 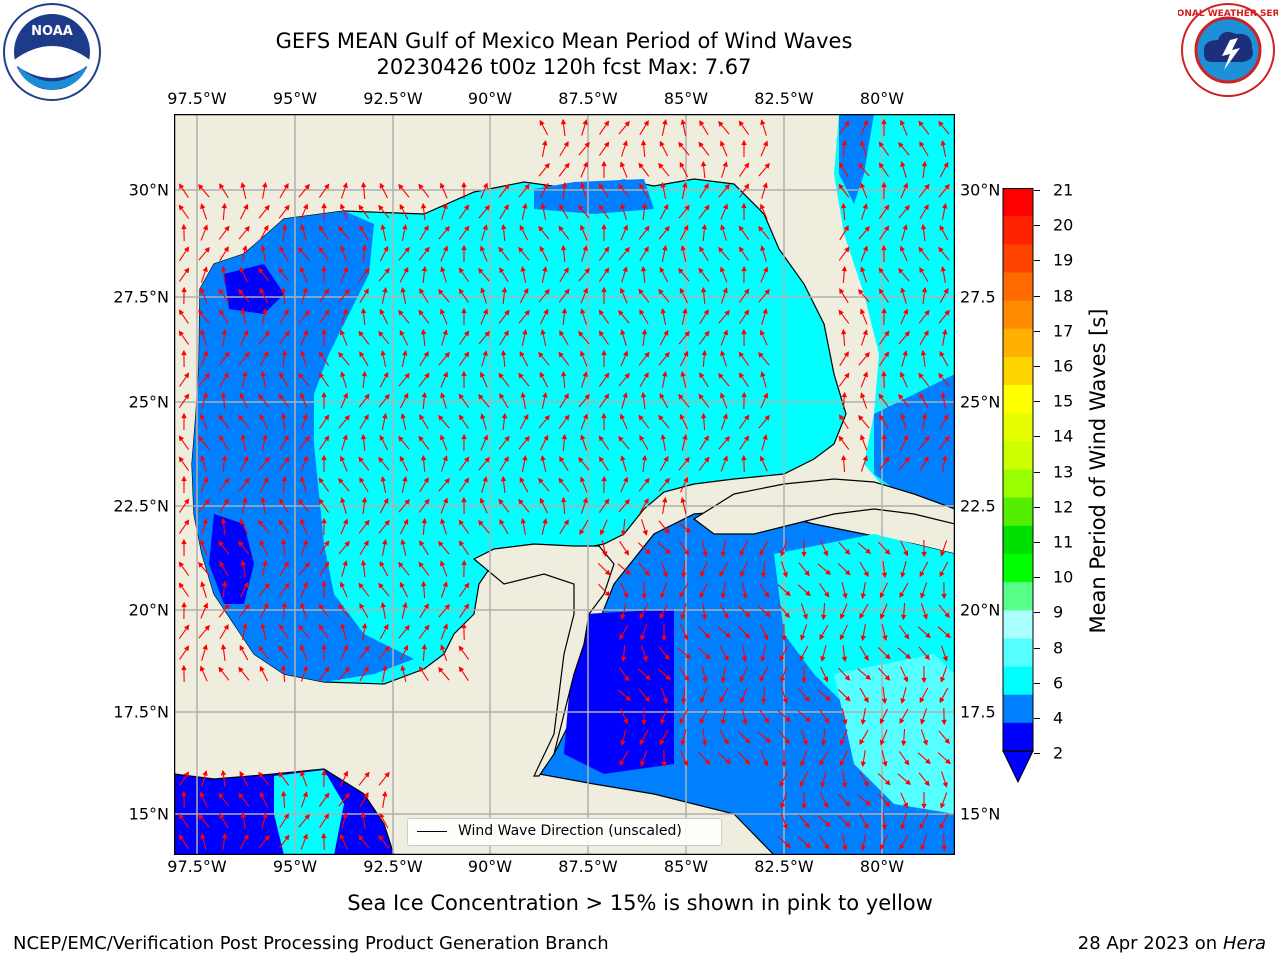 I want to click on colorbar-tick-label: 8, so click(x=1058, y=648).